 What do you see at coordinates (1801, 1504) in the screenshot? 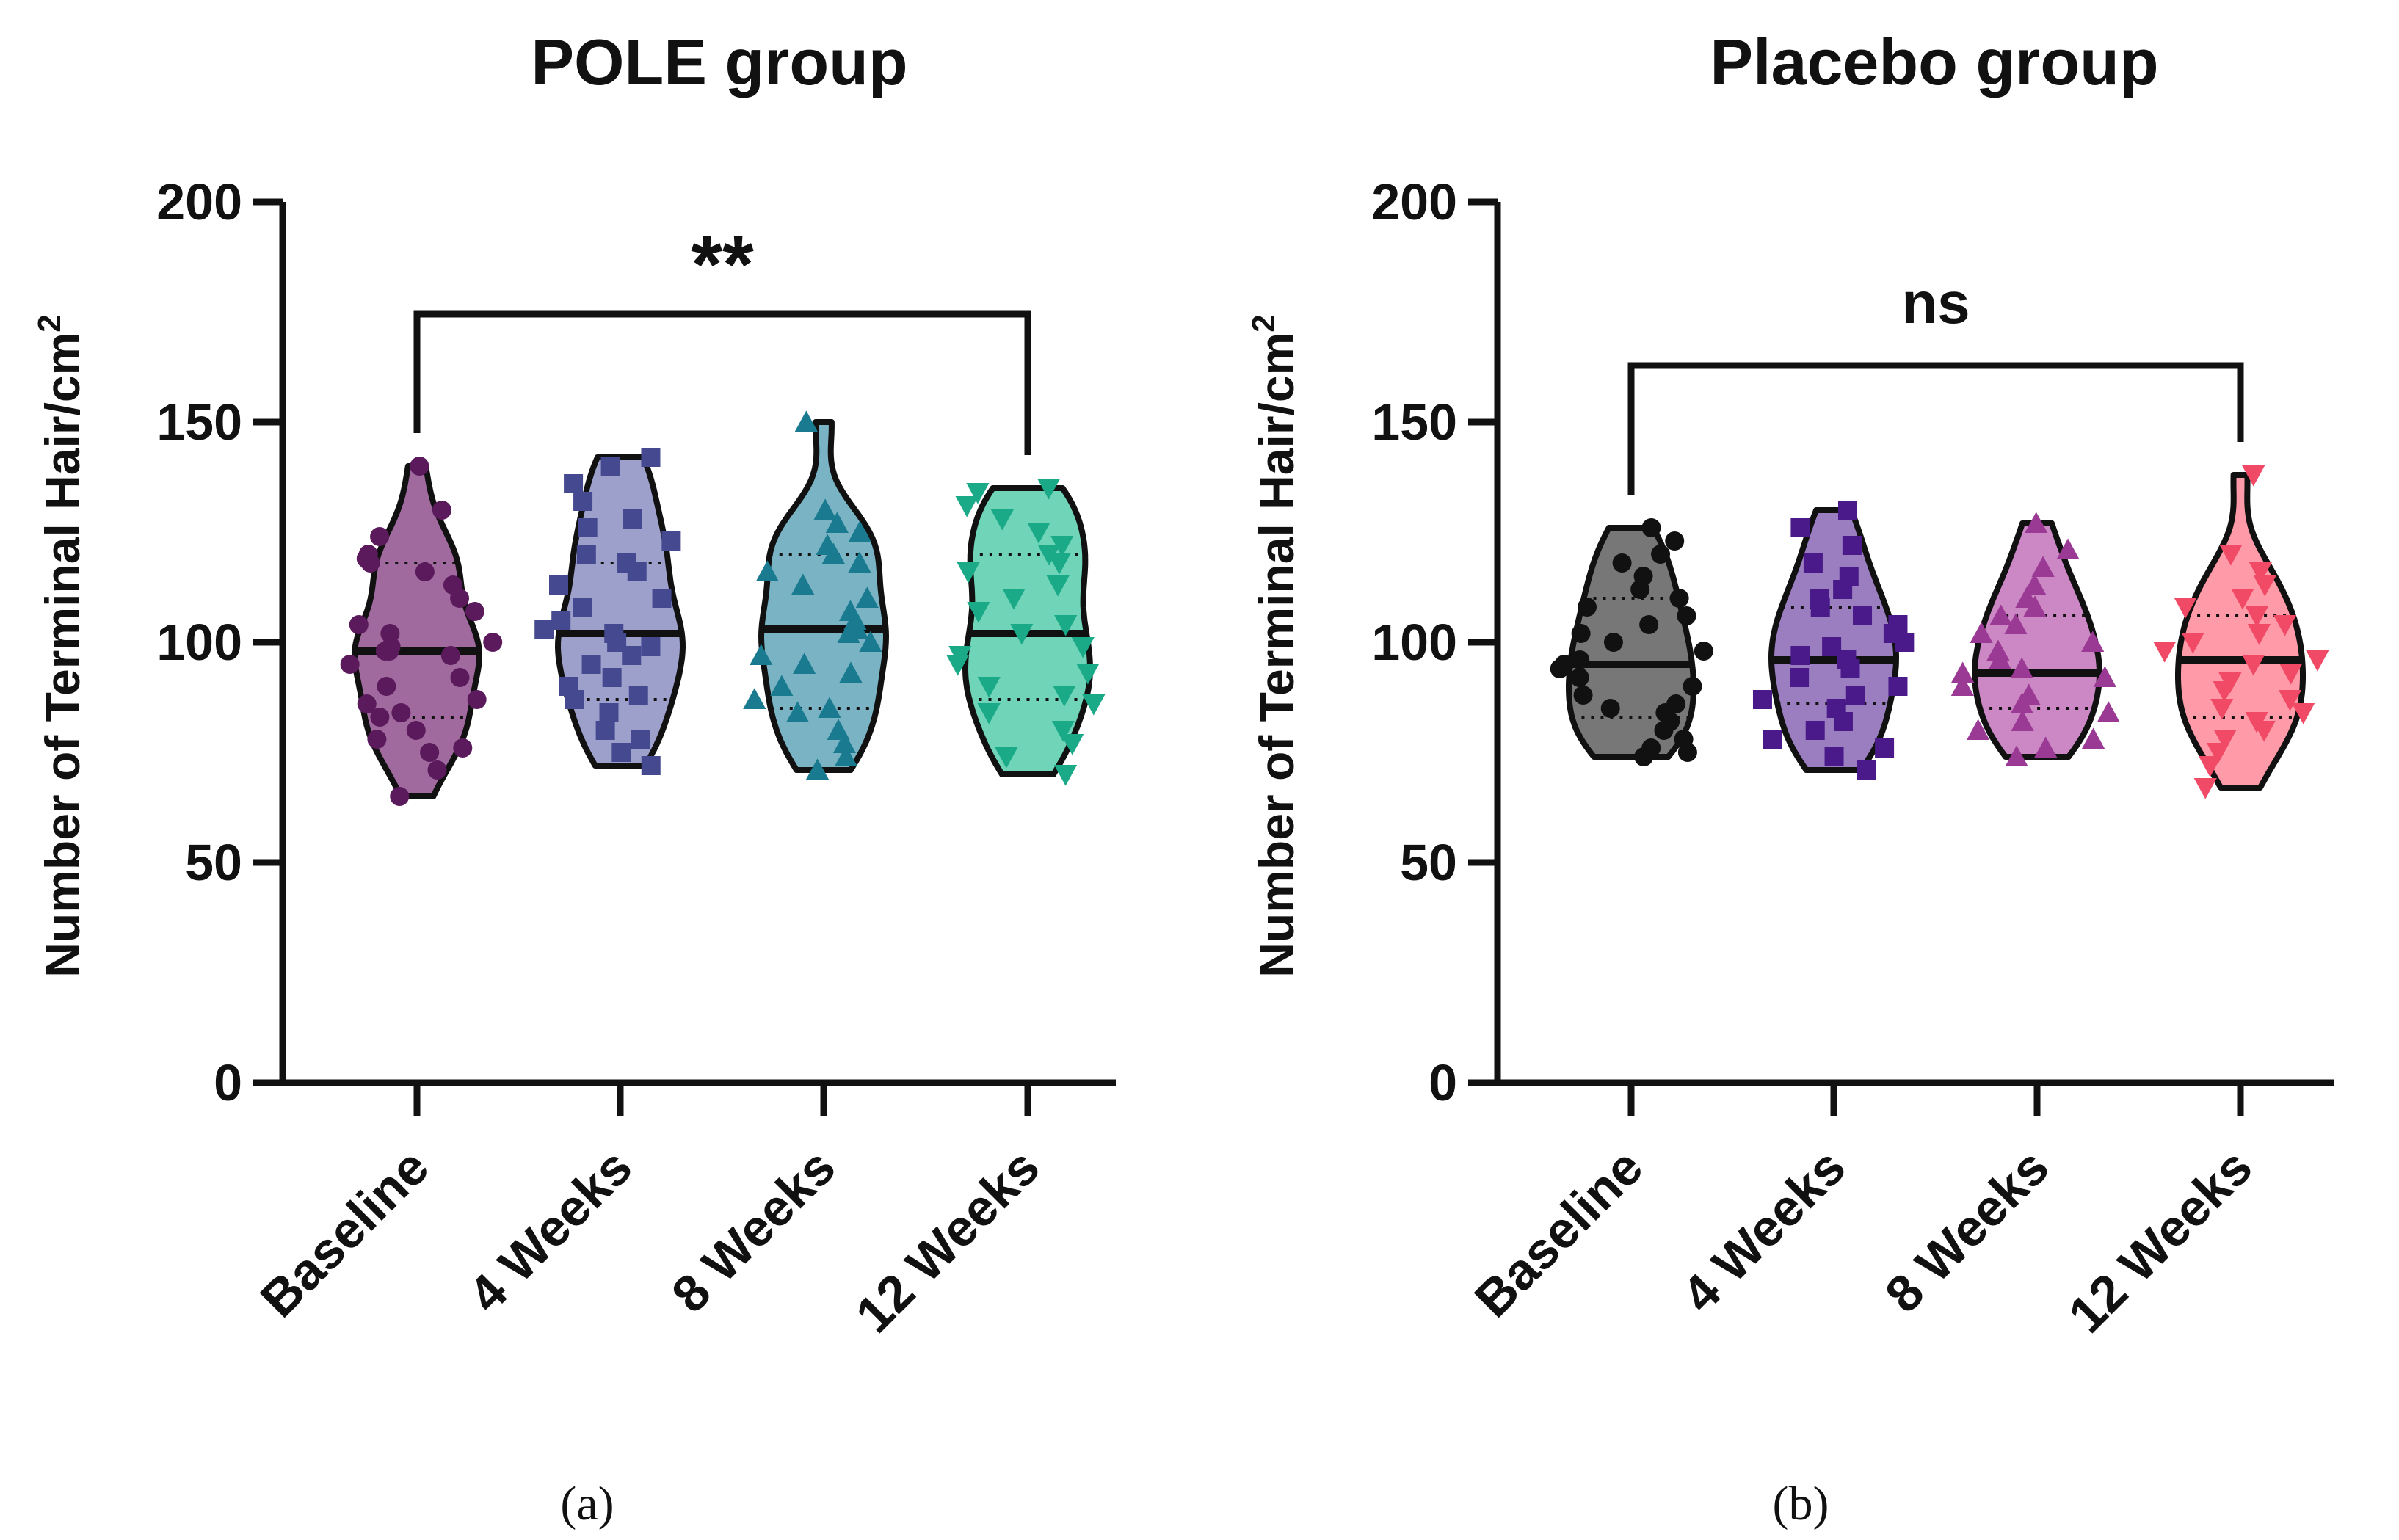
I see `panel-label: (b)` at bounding box center [1801, 1504].